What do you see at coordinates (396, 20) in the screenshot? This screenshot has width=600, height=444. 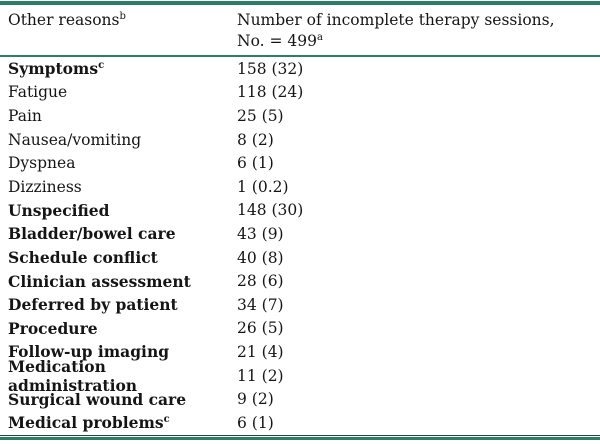 I see `header-col2-line1: Number of incomplete therapy sessions,` at bounding box center [396, 20].